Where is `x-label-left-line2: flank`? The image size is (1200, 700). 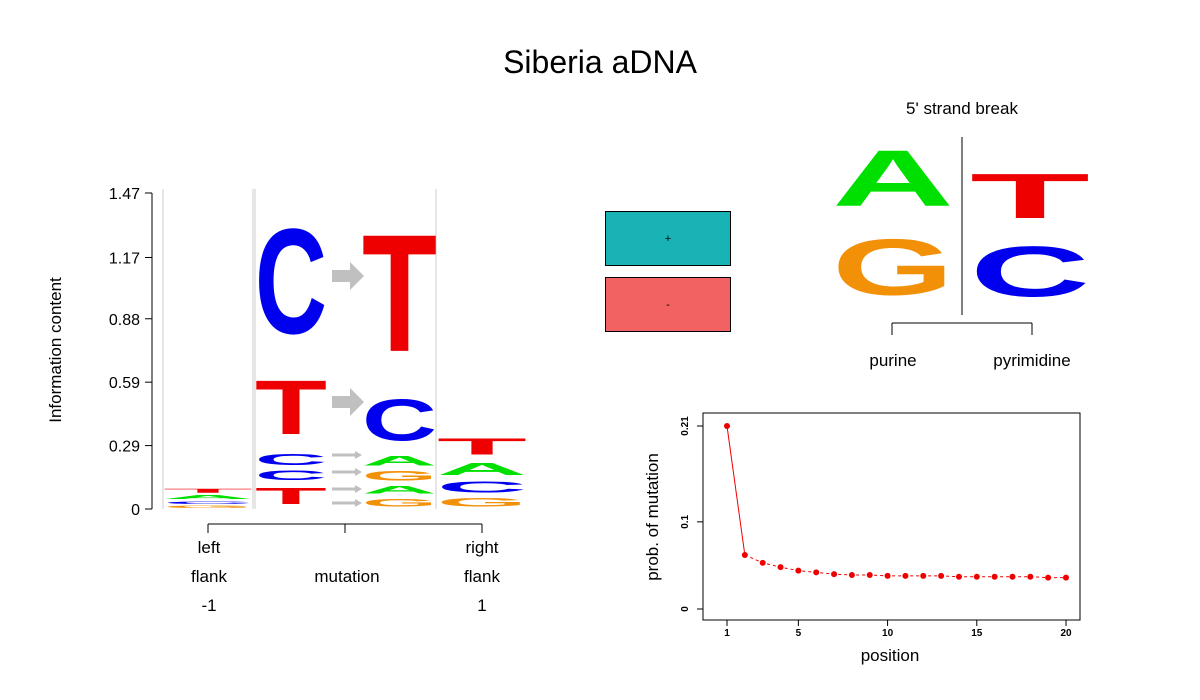
x-label-left-line2: flank is located at coordinates (209, 576).